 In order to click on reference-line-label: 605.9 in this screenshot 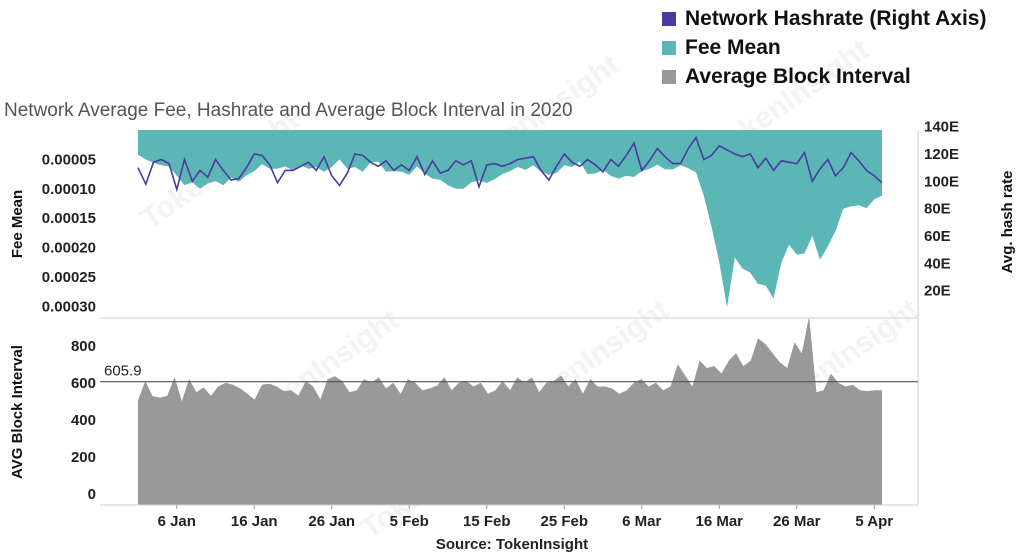, I will do `click(123, 371)`.